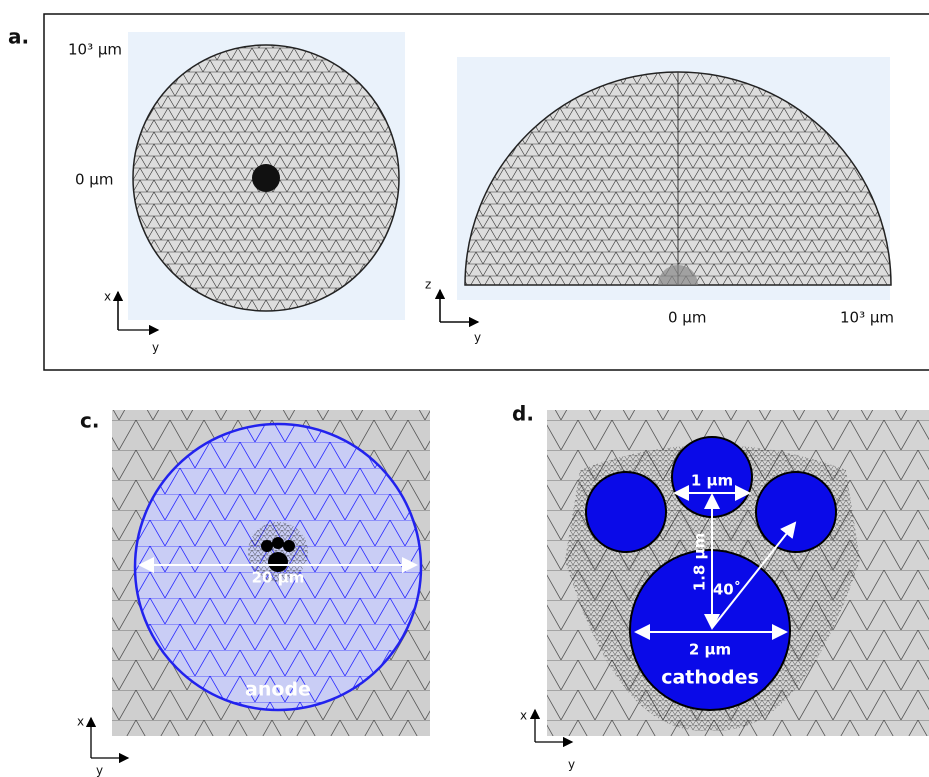 The width and height of the screenshot is (929, 777). Describe the element at coordinates (710, 678) in the screenshot. I see `region-label: cathodes` at that location.